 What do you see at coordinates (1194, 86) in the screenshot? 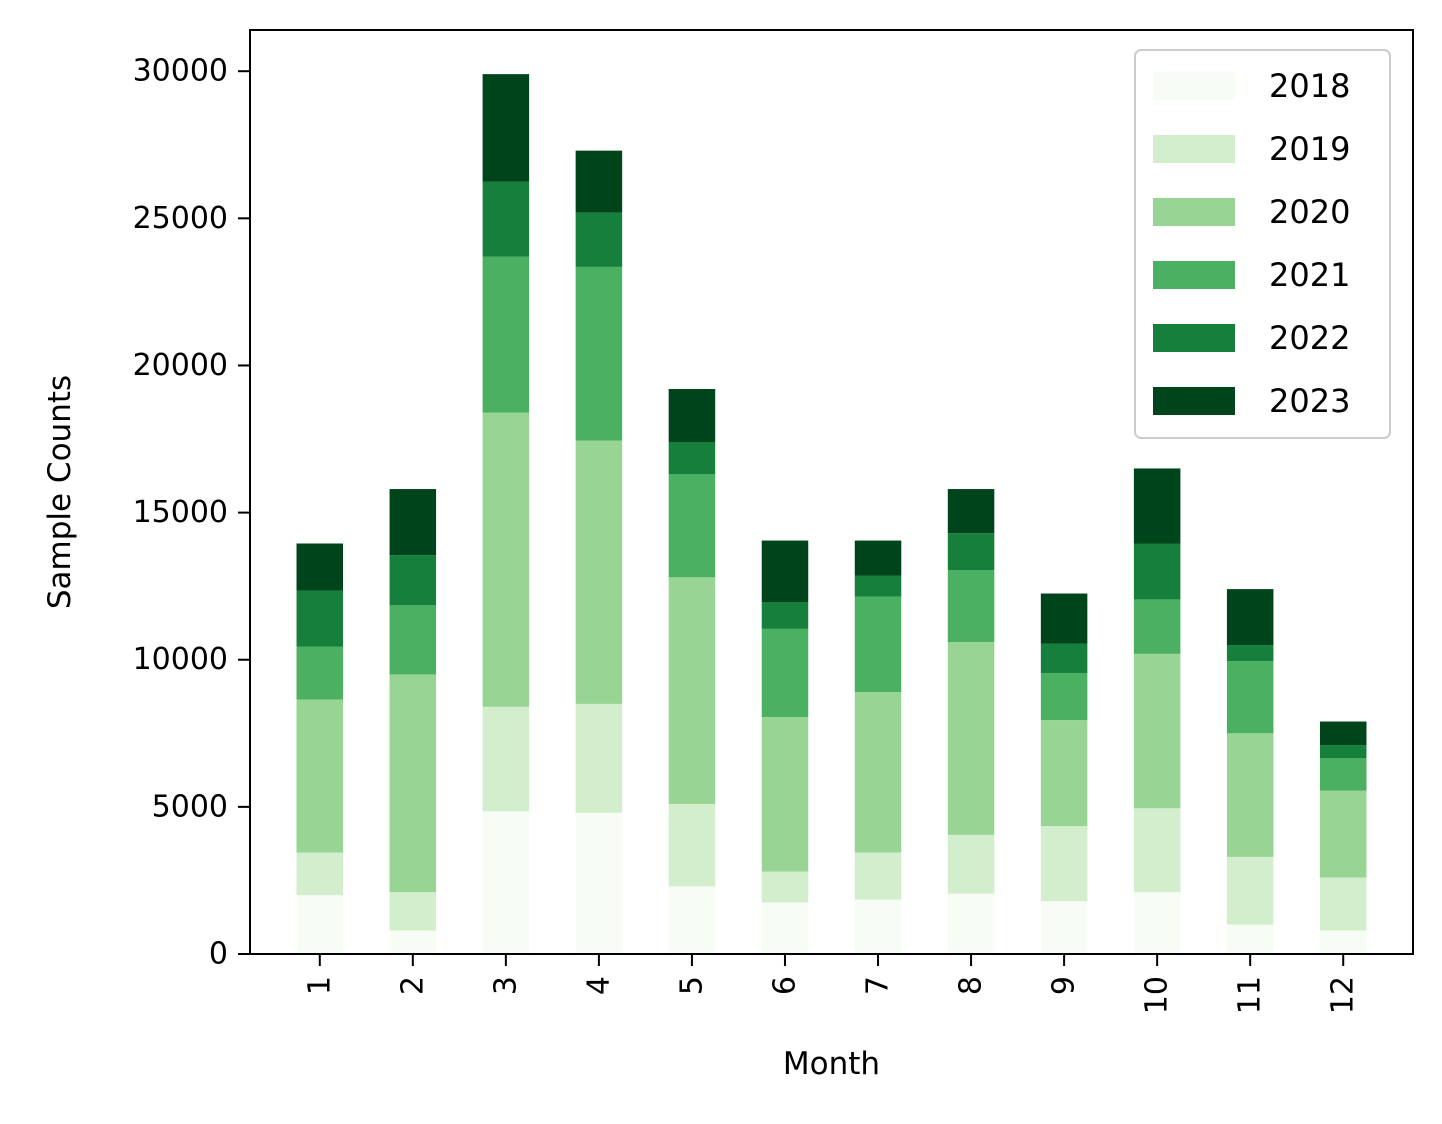
I see `legend-swatch-2018` at bounding box center [1194, 86].